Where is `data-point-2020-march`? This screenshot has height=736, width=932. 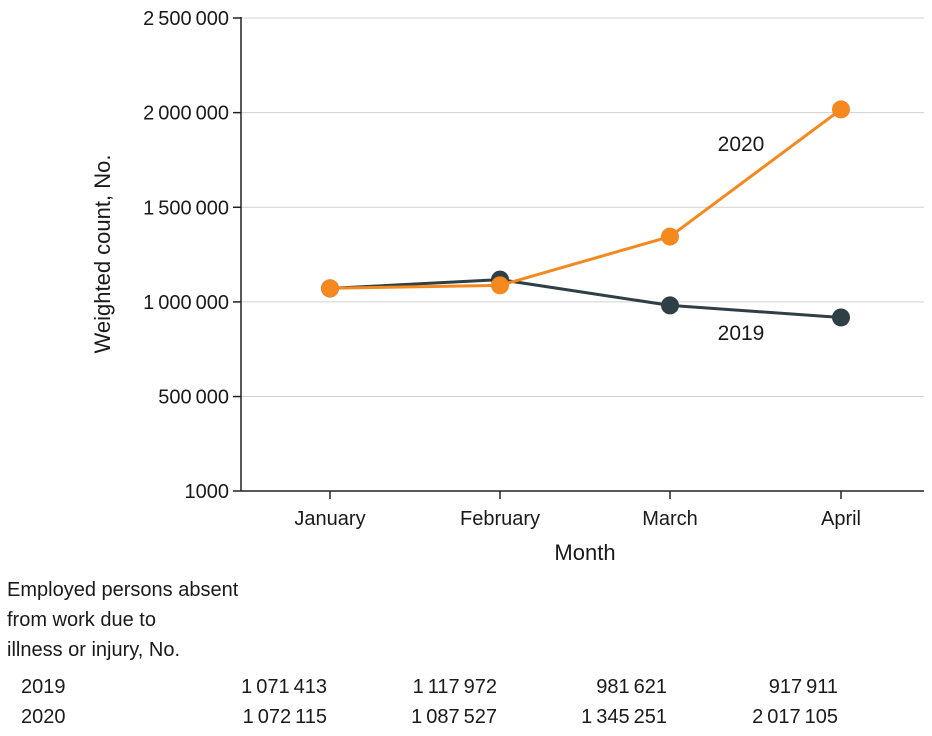
data-point-2020-march is located at coordinates (670, 236).